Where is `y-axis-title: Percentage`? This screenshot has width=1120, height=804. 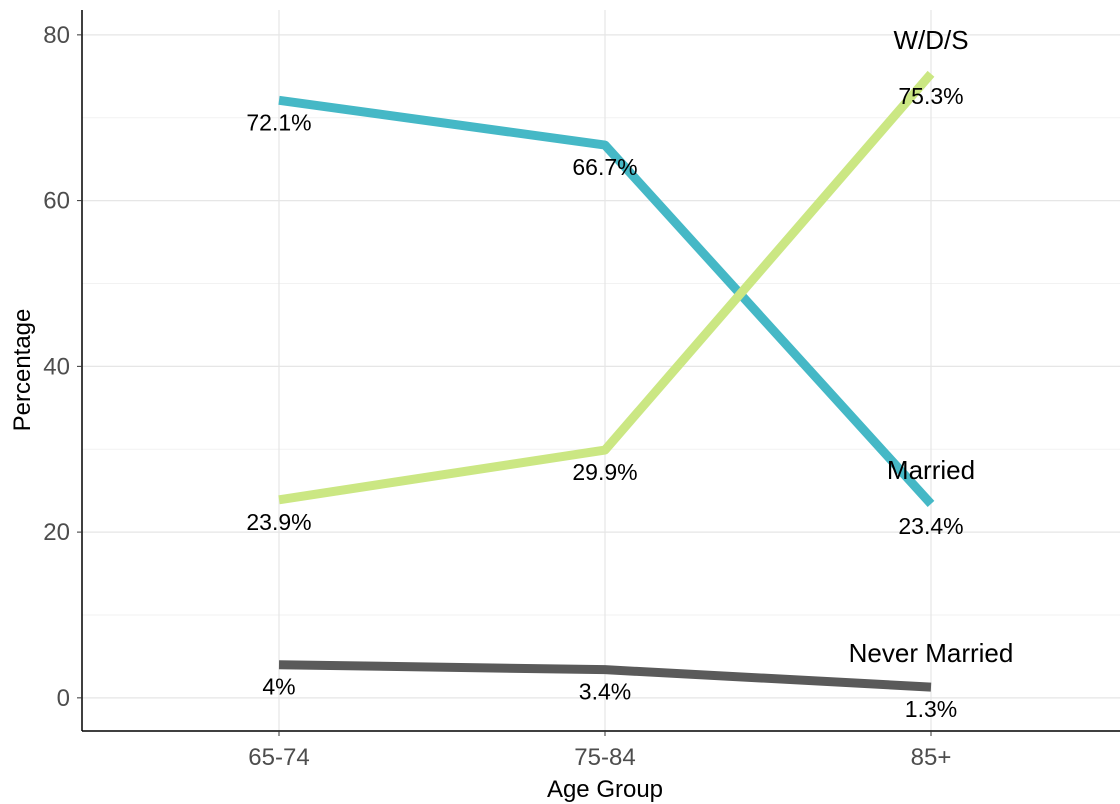 y-axis-title: Percentage is located at coordinates (22, 370).